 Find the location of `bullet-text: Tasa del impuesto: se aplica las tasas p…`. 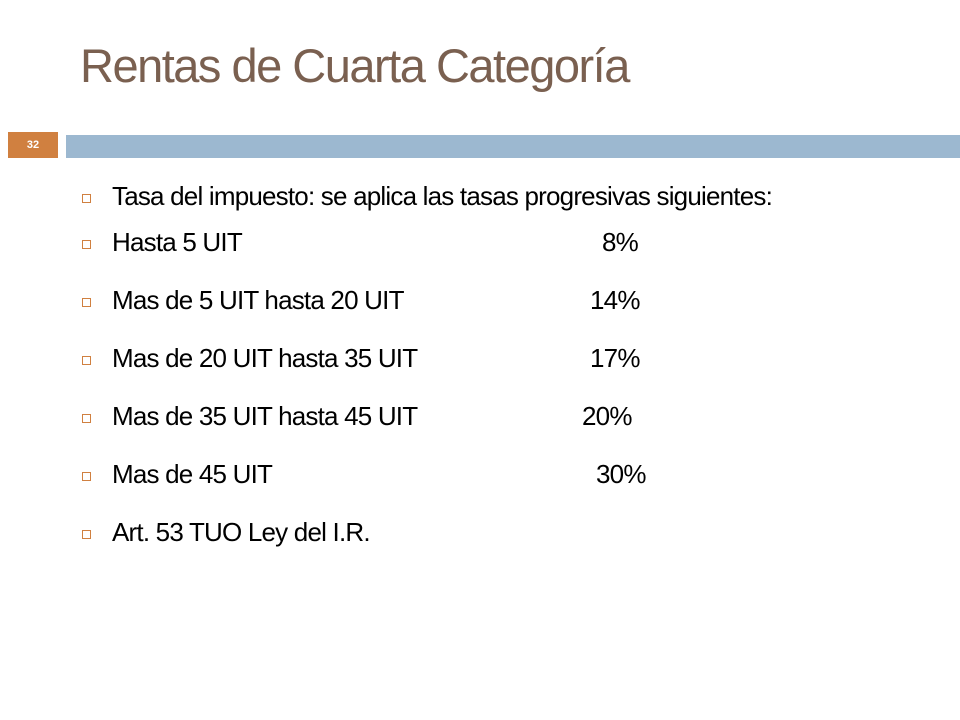

bullet-text: Tasa del impuesto: se aplica las tasas p… is located at coordinates (442, 196).